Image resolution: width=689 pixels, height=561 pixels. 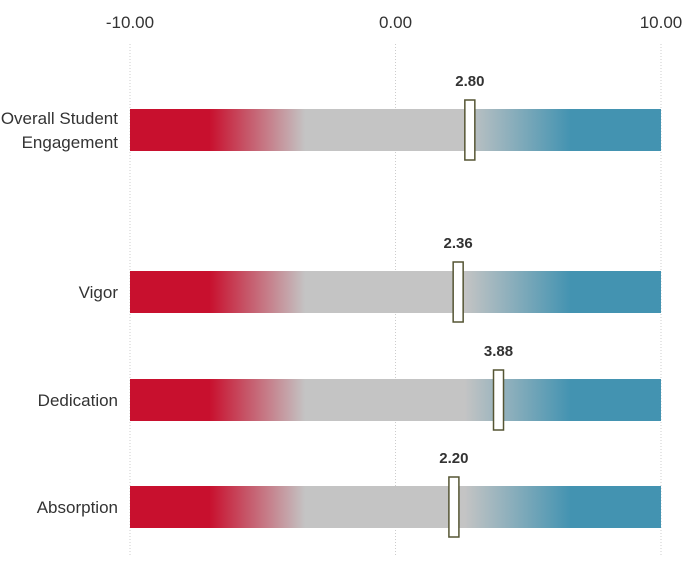 What do you see at coordinates (59, 118) in the screenshot?
I see `category-label: Overall Student` at bounding box center [59, 118].